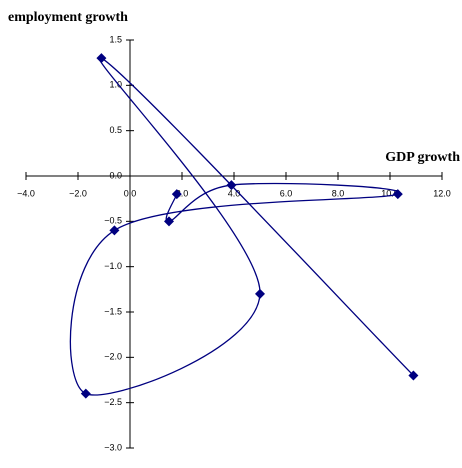 This screenshot has width=462, height=468. What do you see at coordinates (115, 85) in the screenshot?
I see `y-tick-label: 1.0` at bounding box center [115, 85].